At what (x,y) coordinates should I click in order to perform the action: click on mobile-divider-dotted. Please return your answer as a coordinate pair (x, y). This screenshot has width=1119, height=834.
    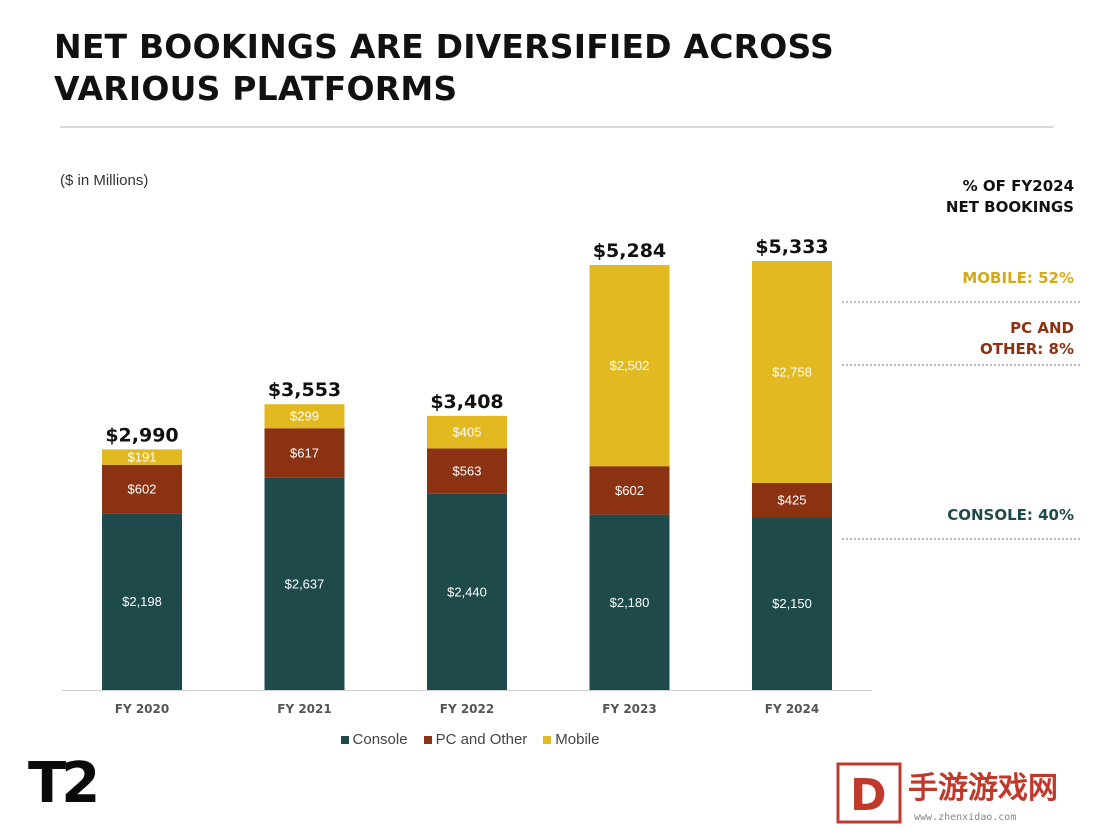
    Looking at the image, I should click on (961, 302).